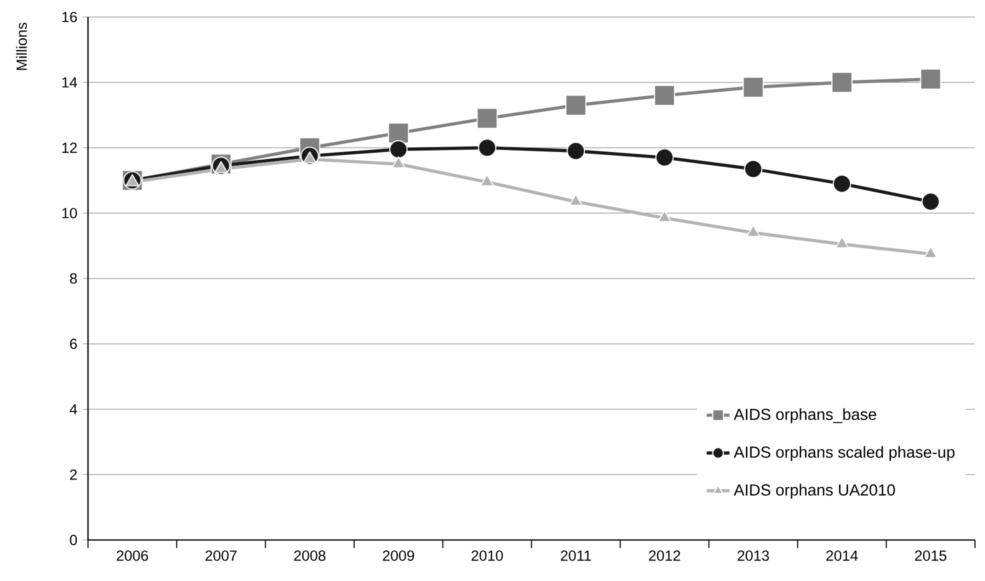 The image size is (985, 581). I want to click on x-tick-label: 2007, so click(221, 555).